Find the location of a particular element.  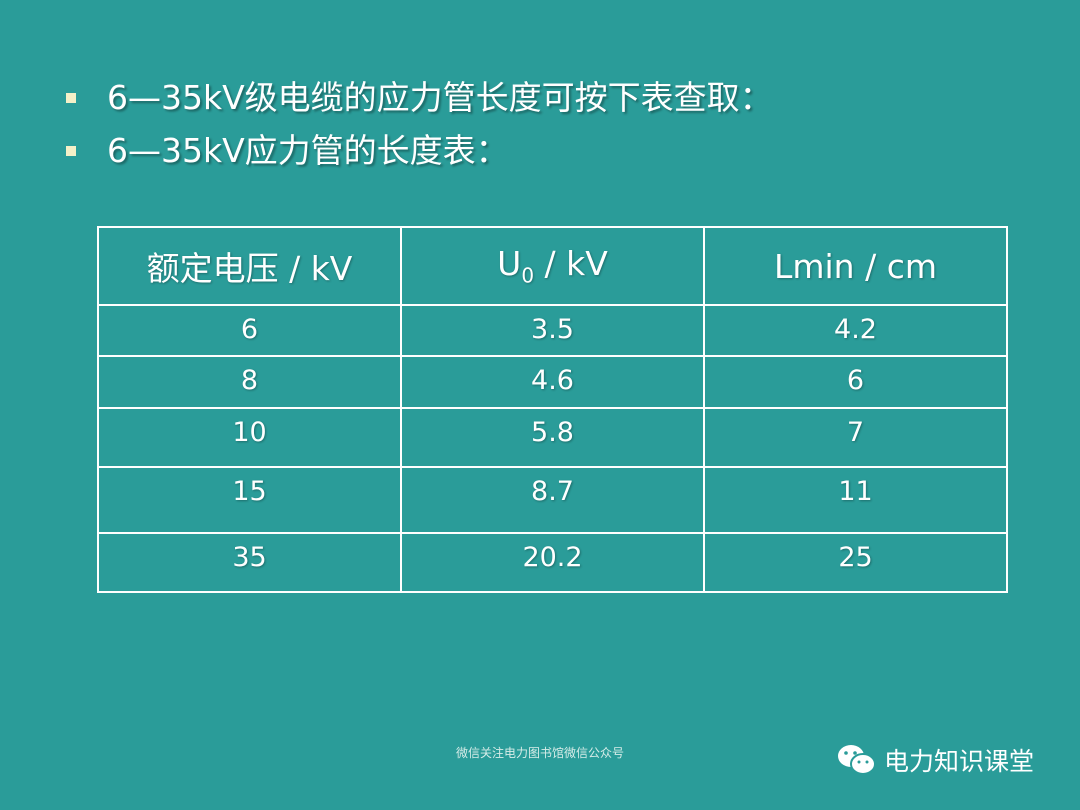

table-row: 6 3.5 4.2 is located at coordinates (552, 330).